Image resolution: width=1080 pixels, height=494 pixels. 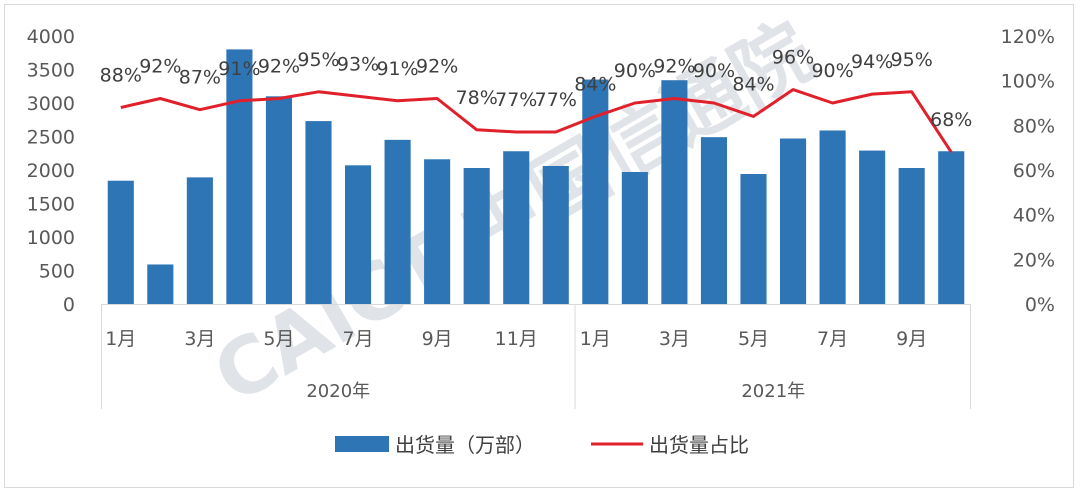 I want to click on right-tick-label: 120%, so click(x=1028, y=37).